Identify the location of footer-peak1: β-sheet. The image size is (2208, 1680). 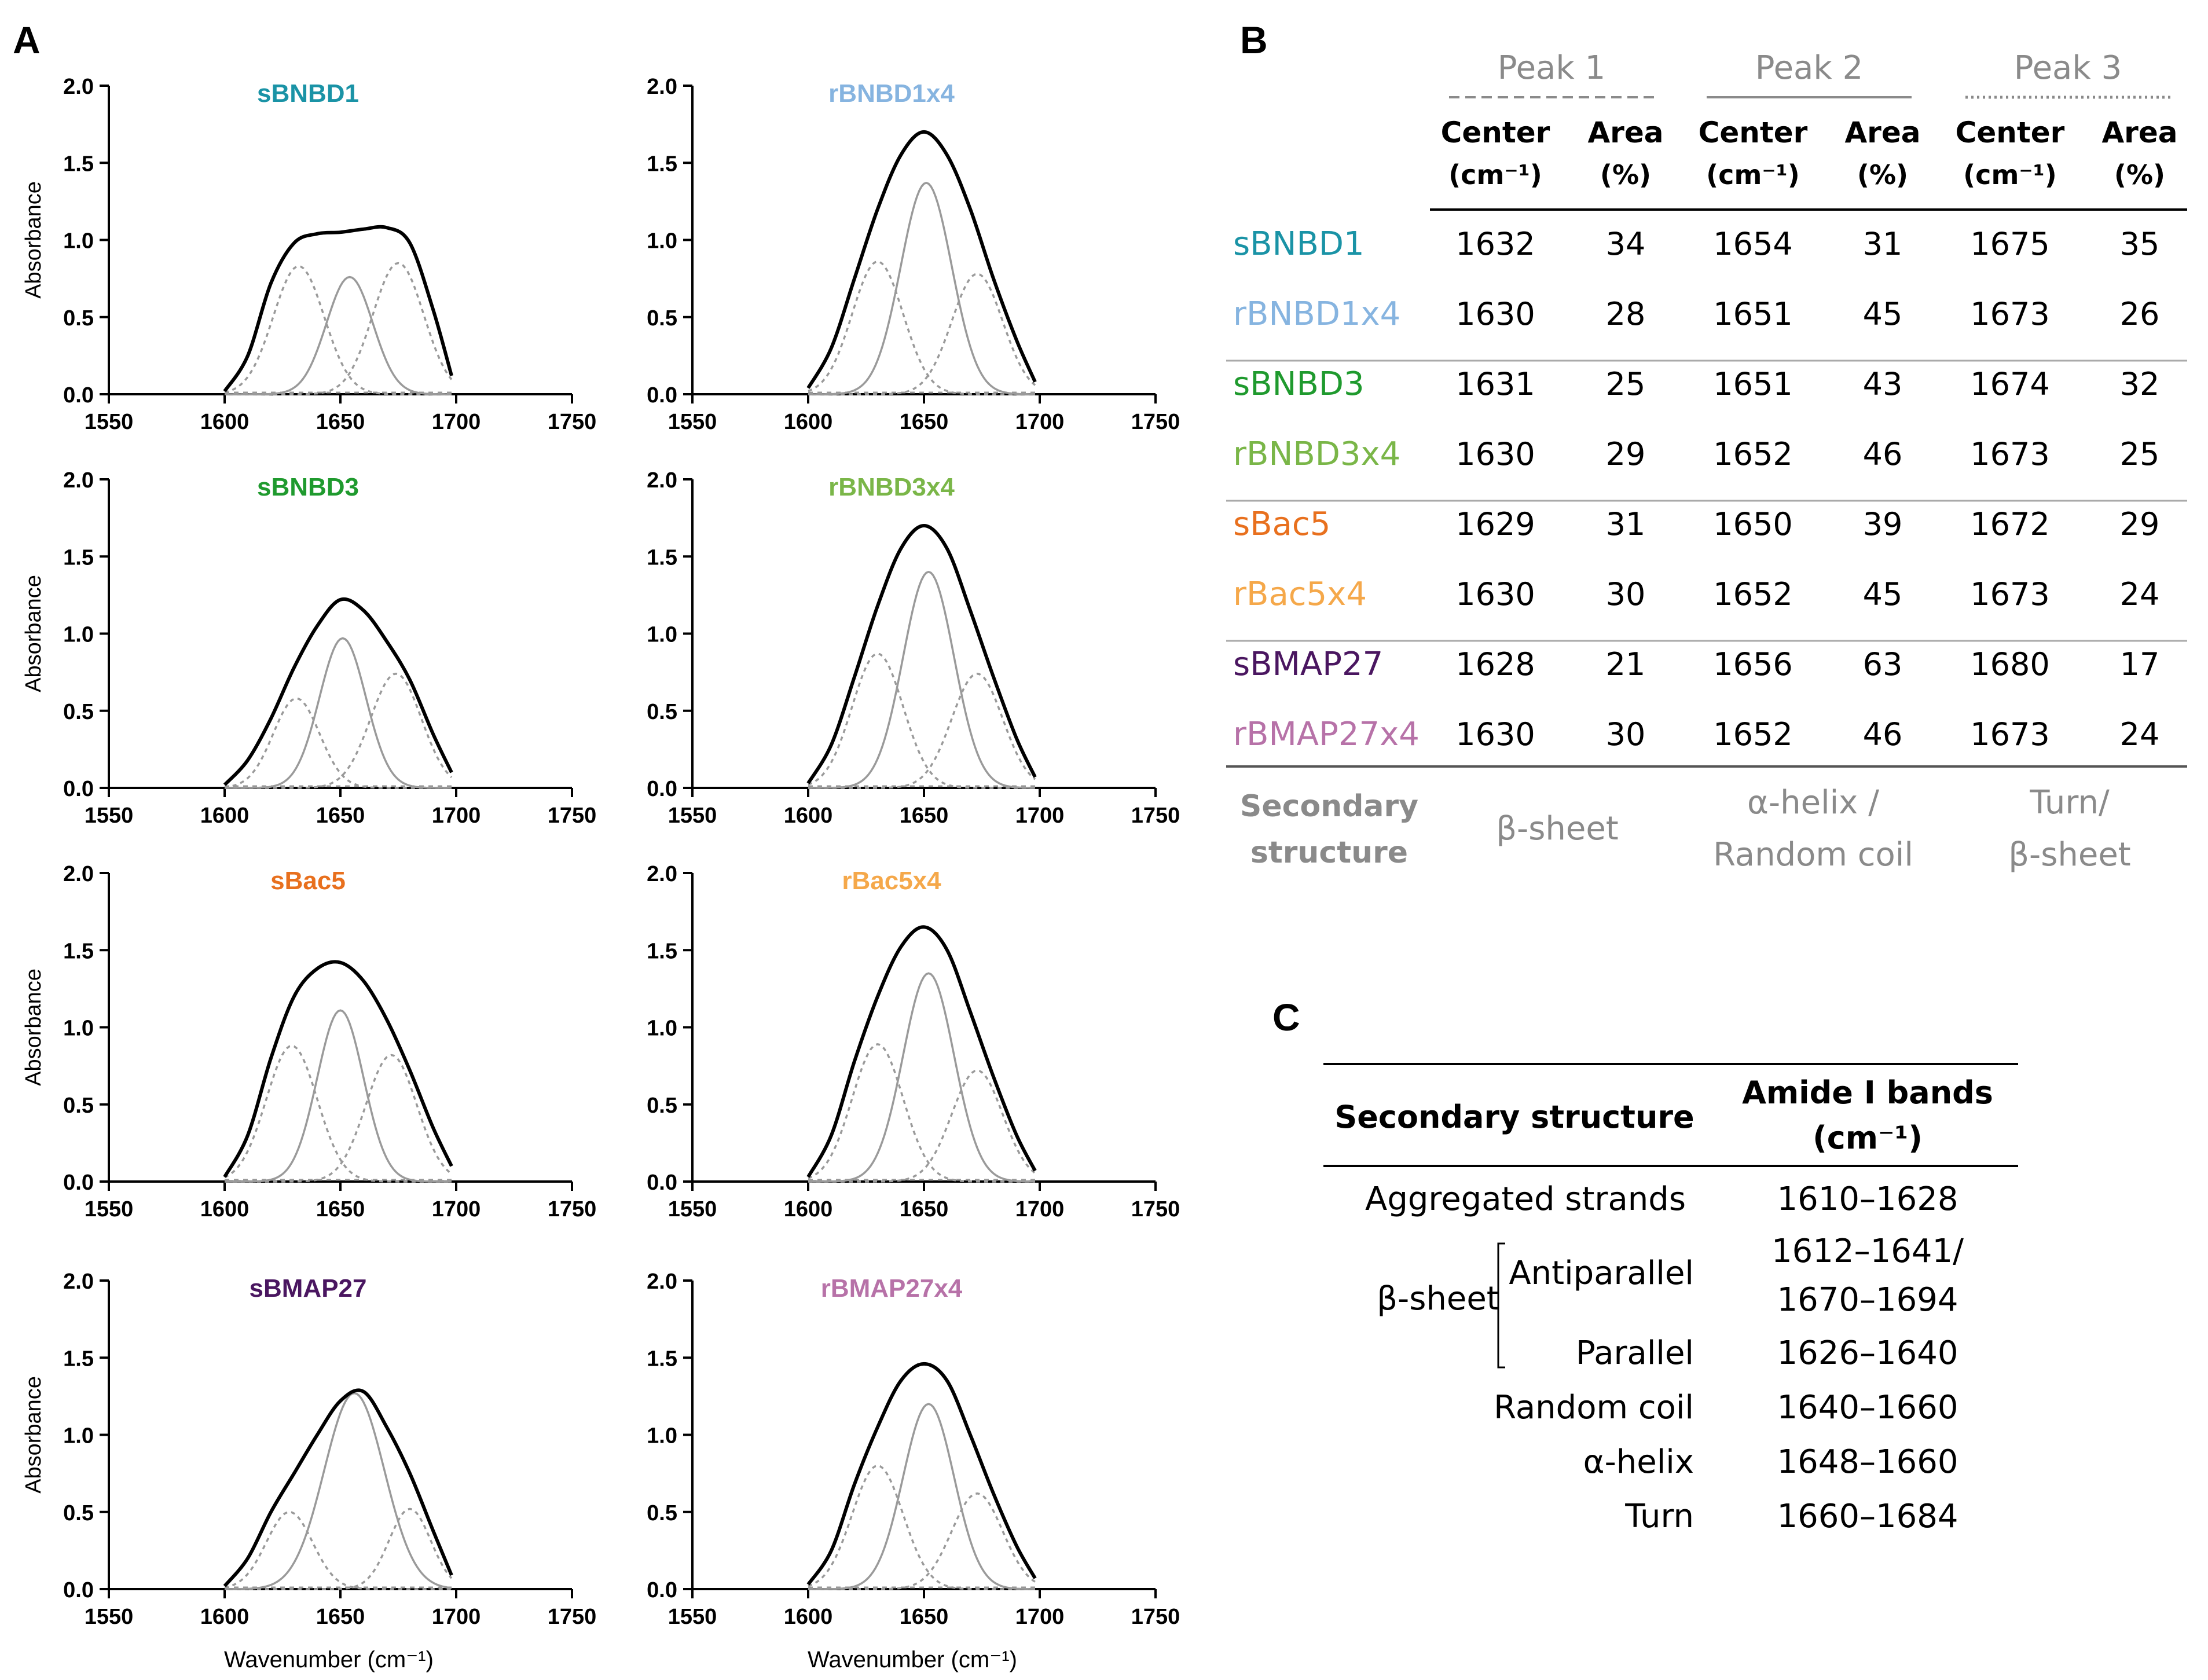
(1557, 829).